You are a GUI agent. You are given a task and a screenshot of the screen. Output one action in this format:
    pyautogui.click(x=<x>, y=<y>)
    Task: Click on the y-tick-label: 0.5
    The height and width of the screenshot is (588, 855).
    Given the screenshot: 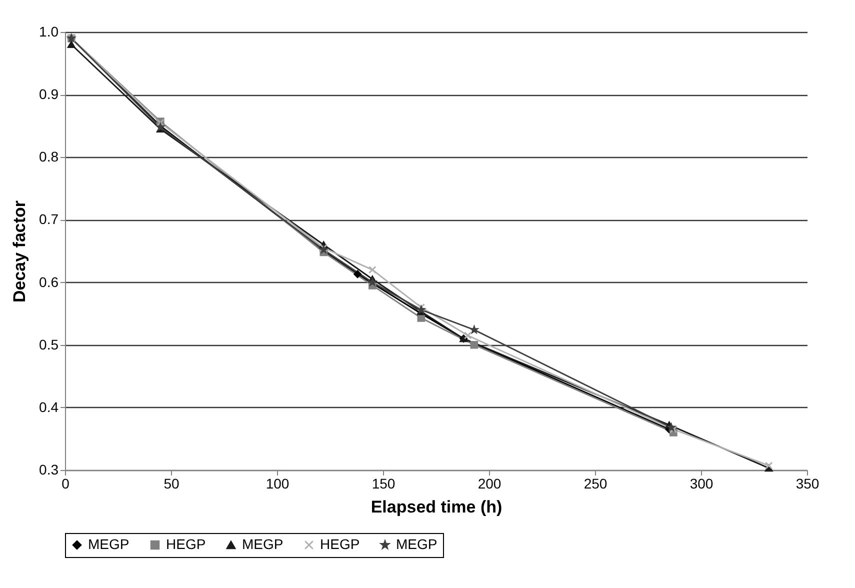 What is the action you would take?
    pyautogui.click(x=49, y=344)
    